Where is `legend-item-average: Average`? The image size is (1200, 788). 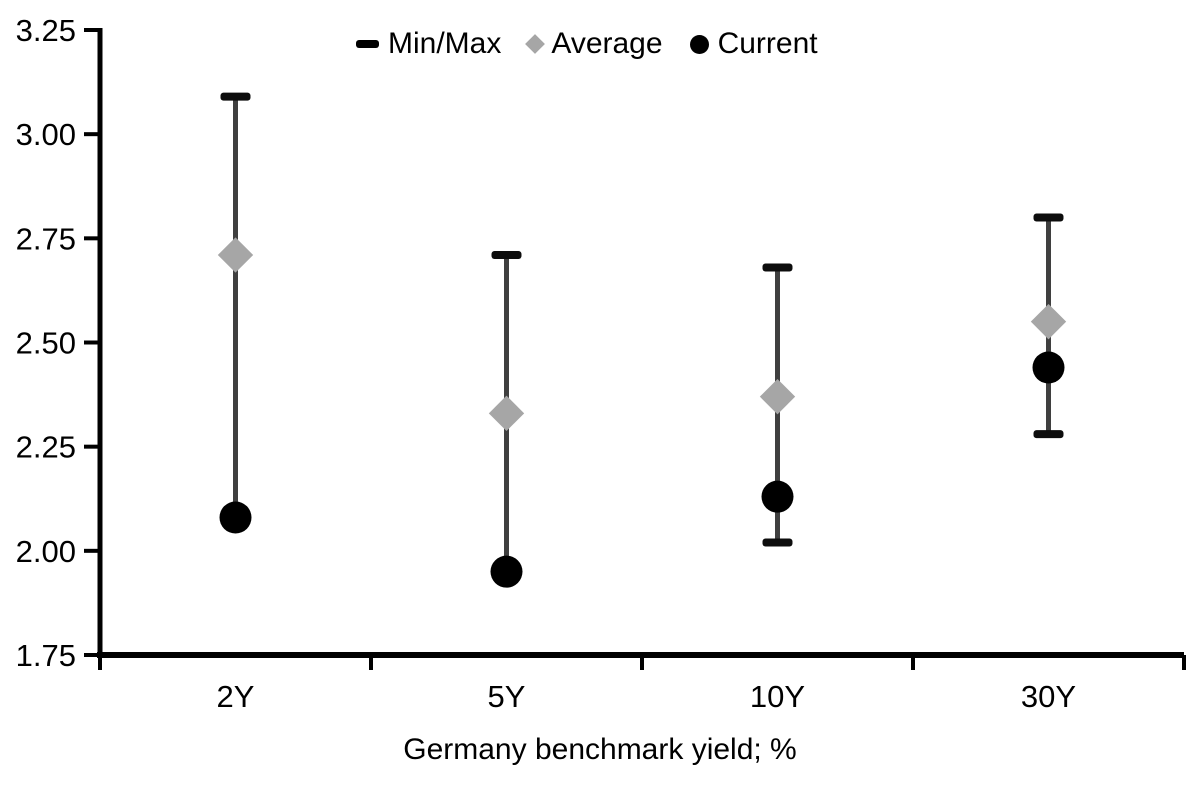
legend-item-average: Average is located at coordinates (594, 44).